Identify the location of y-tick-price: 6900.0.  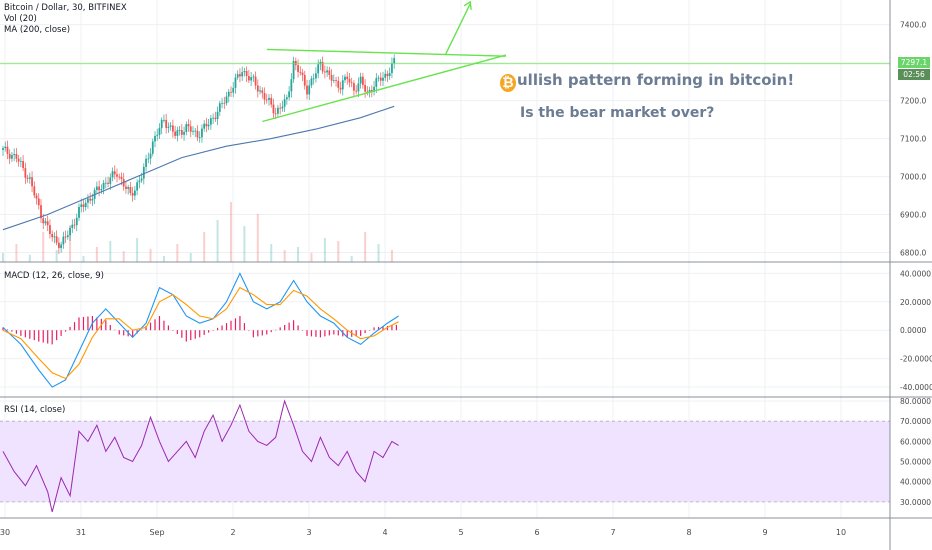
(913, 215).